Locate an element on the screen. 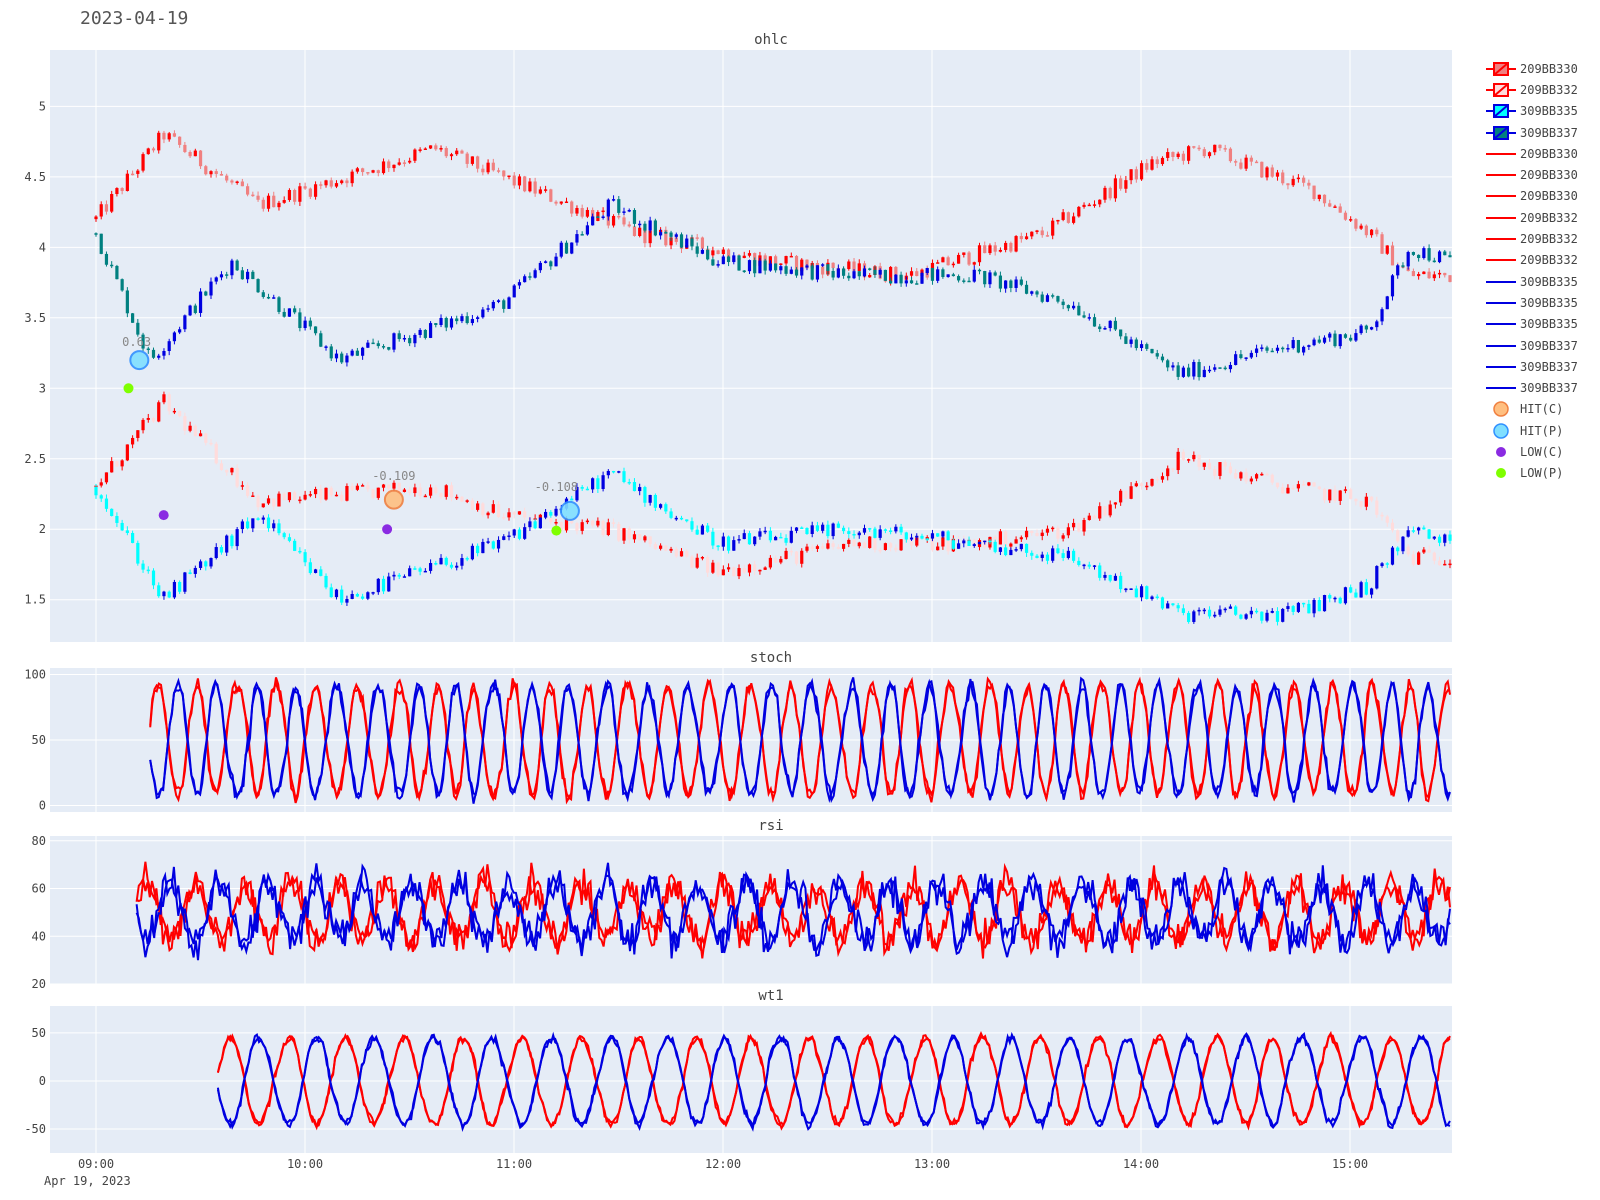 The image size is (1600, 1200). oscillator-line is located at coordinates (800, 740).